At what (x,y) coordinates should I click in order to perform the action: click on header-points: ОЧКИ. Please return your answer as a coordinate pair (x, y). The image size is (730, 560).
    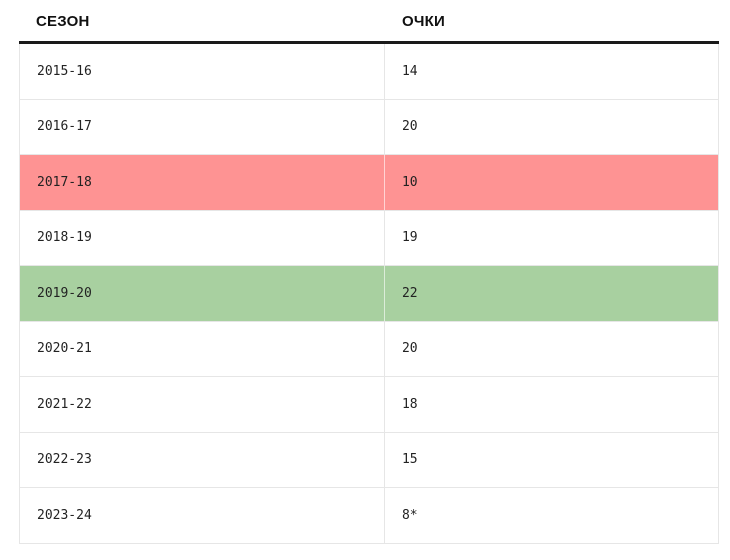
    Looking at the image, I should click on (423, 21).